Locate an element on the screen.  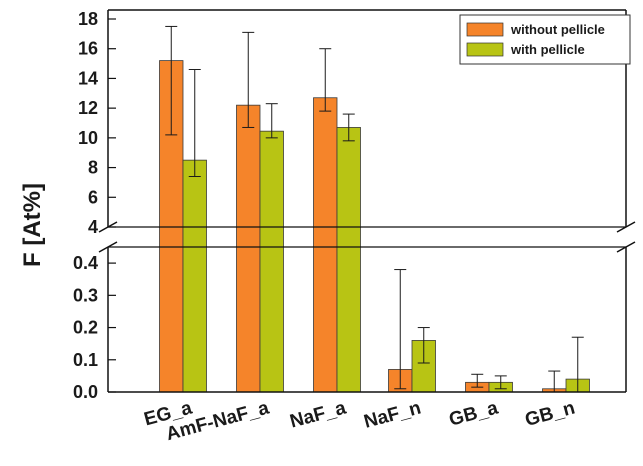
bar-naf-a-with-pellicle is located at coordinates (348, 260).